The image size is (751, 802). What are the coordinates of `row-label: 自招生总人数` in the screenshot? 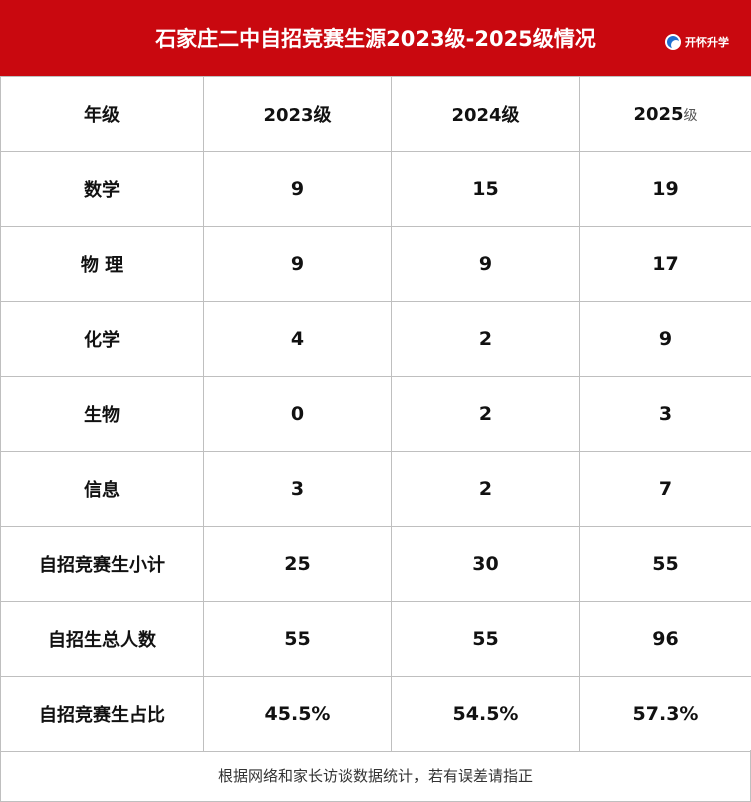 It's located at (102, 639).